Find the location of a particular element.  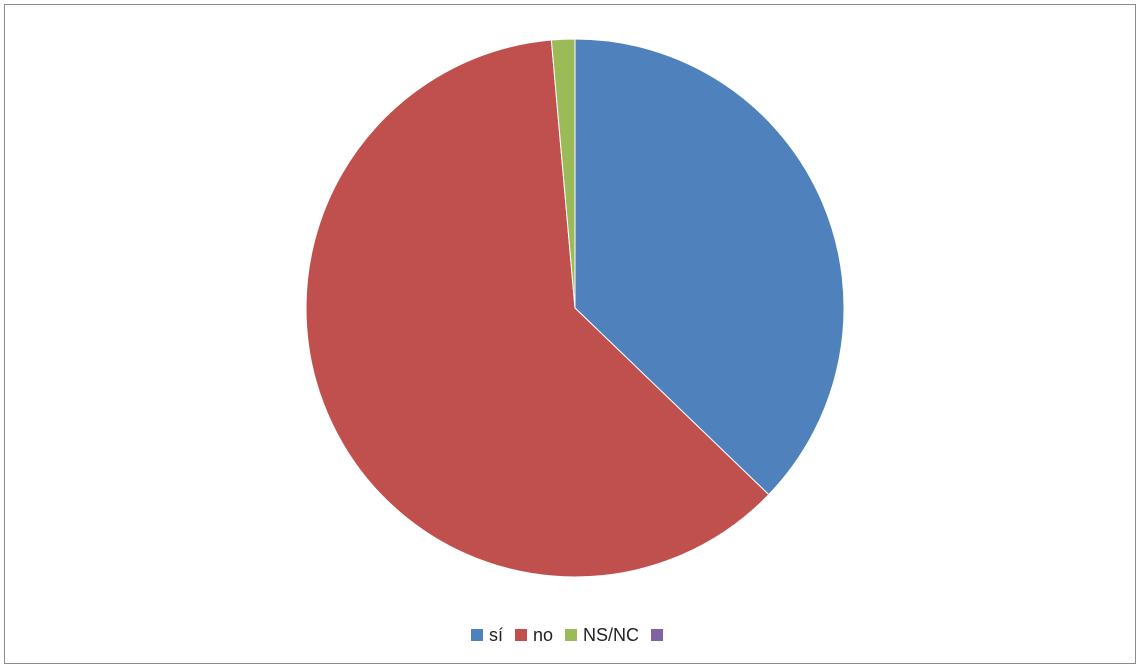

legend-item is located at coordinates (660, 635).